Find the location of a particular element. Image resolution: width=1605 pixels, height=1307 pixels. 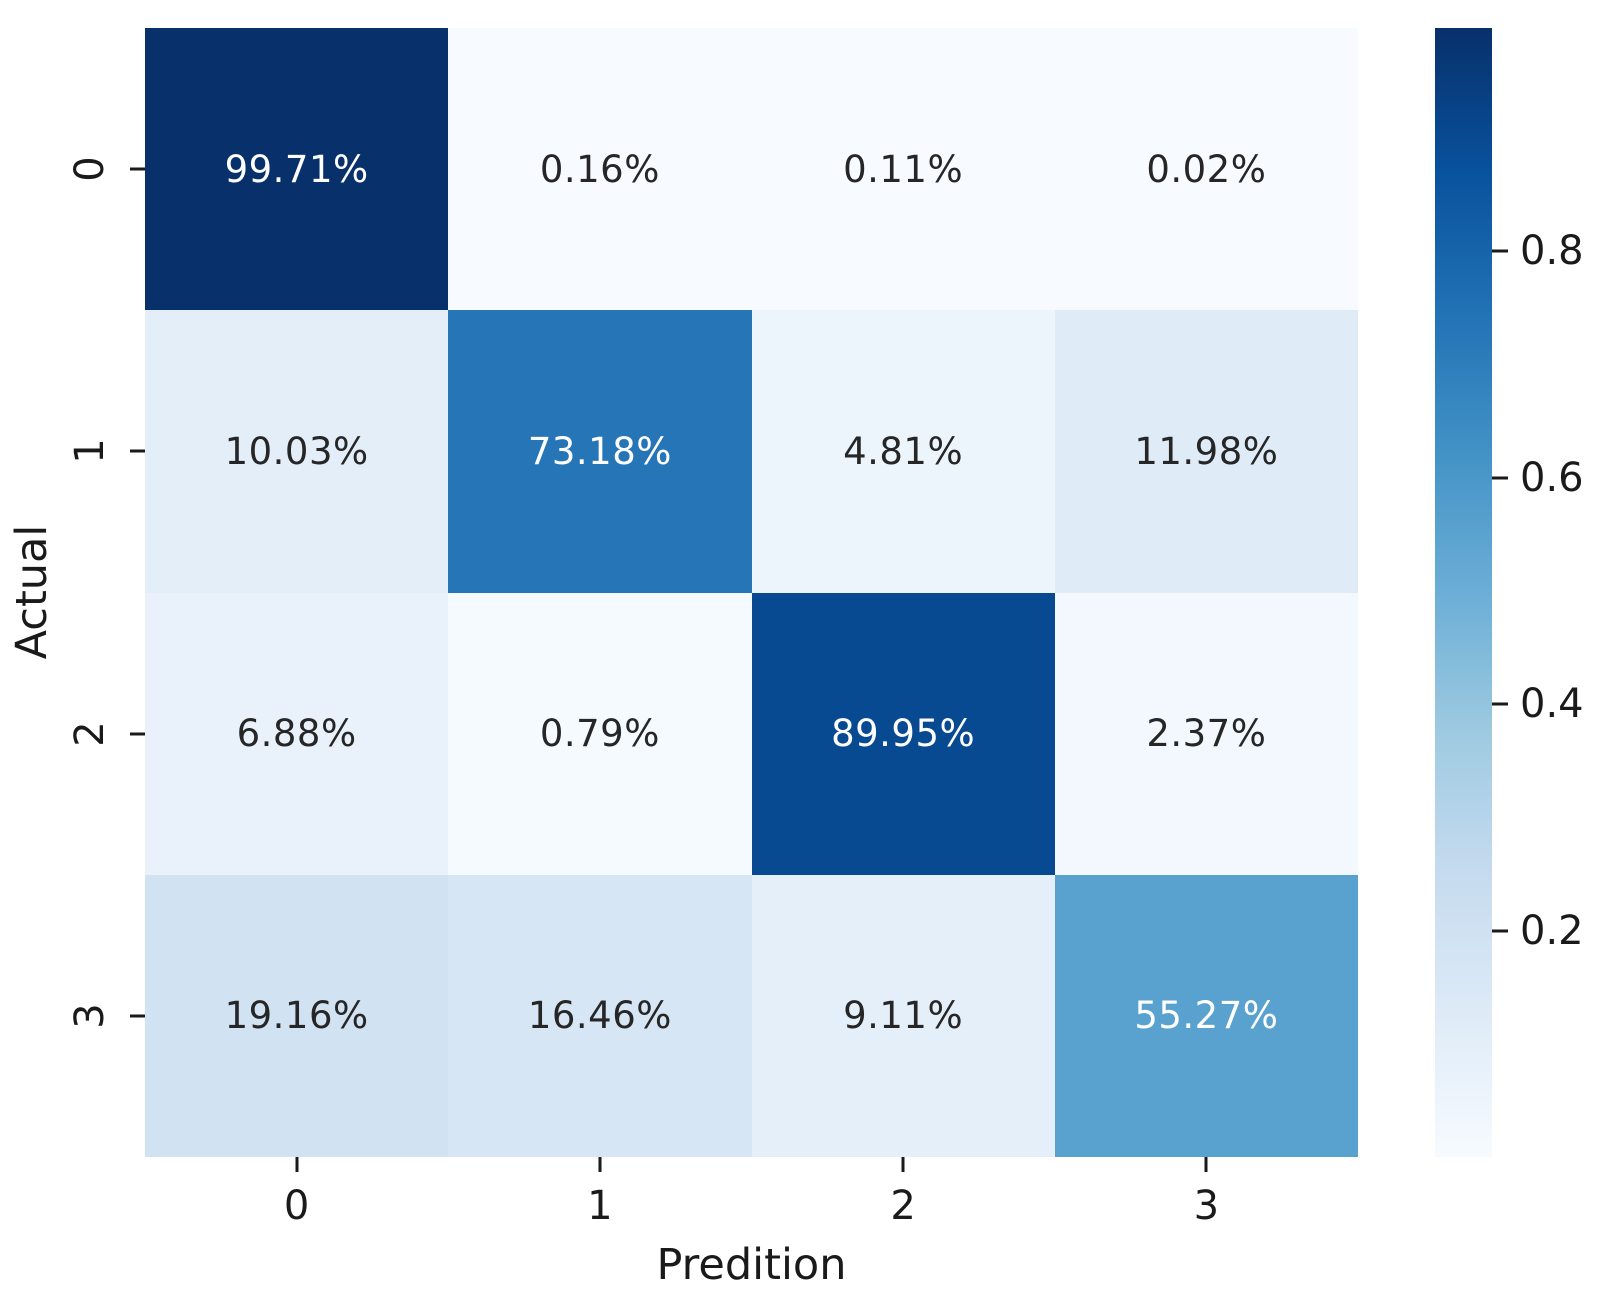

heatmap-cell: 6.88% is located at coordinates (297, 733).